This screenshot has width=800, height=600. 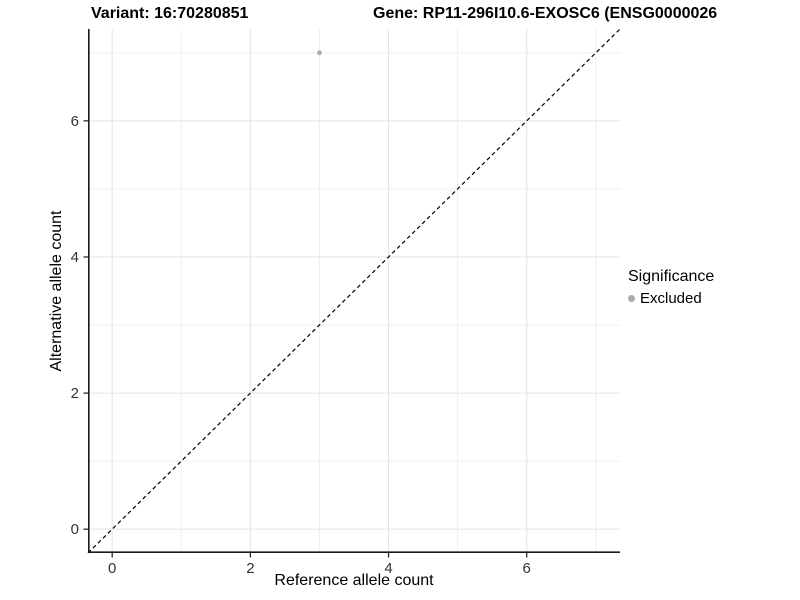 What do you see at coordinates (75, 257) in the screenshot?
I see `y-tick-label: 4` at bounding box center [75, 257].